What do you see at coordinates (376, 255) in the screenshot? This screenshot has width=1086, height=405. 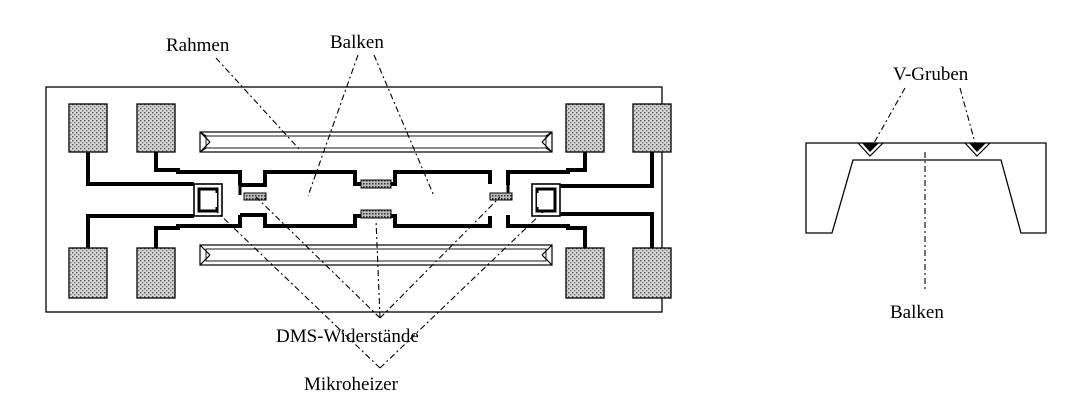 I see `lower-slot` at bounding box center [376, 255].